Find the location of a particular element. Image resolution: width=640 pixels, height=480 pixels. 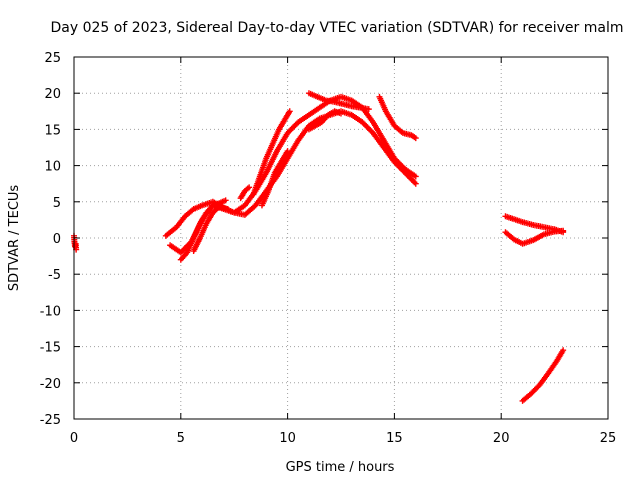

x-tick-label: 15 is located at coordinates (394, 438).